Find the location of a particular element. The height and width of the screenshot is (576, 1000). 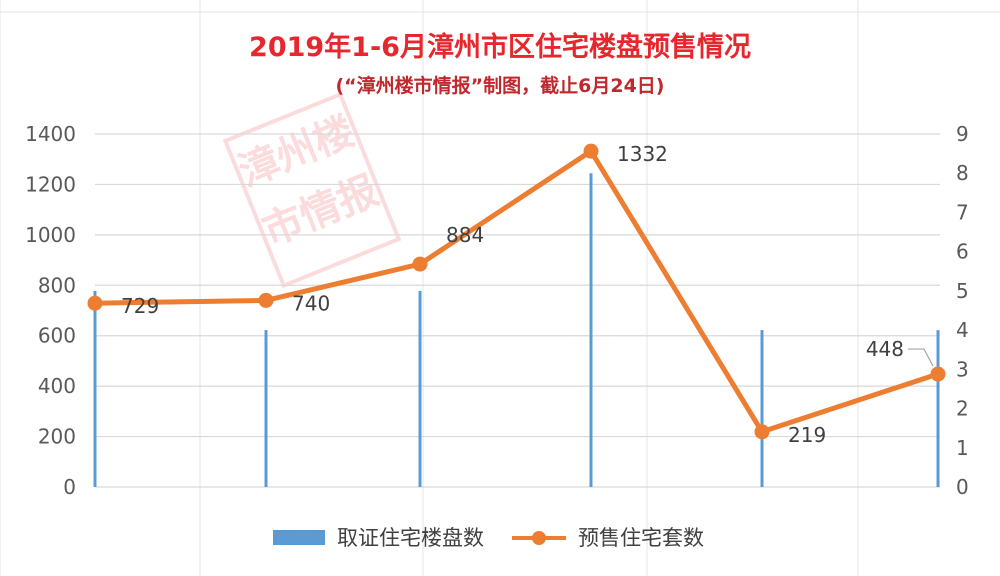

legend-swatch-marker is located at coordinates (539, 538).